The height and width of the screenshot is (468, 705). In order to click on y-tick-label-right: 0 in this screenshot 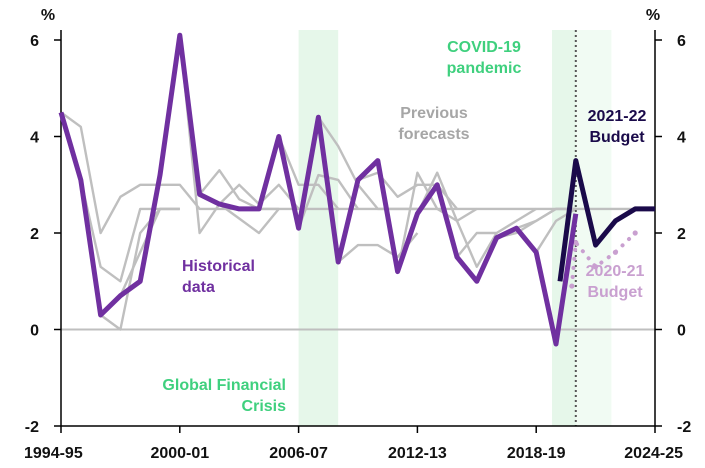, I will do `click(681, 331)`.